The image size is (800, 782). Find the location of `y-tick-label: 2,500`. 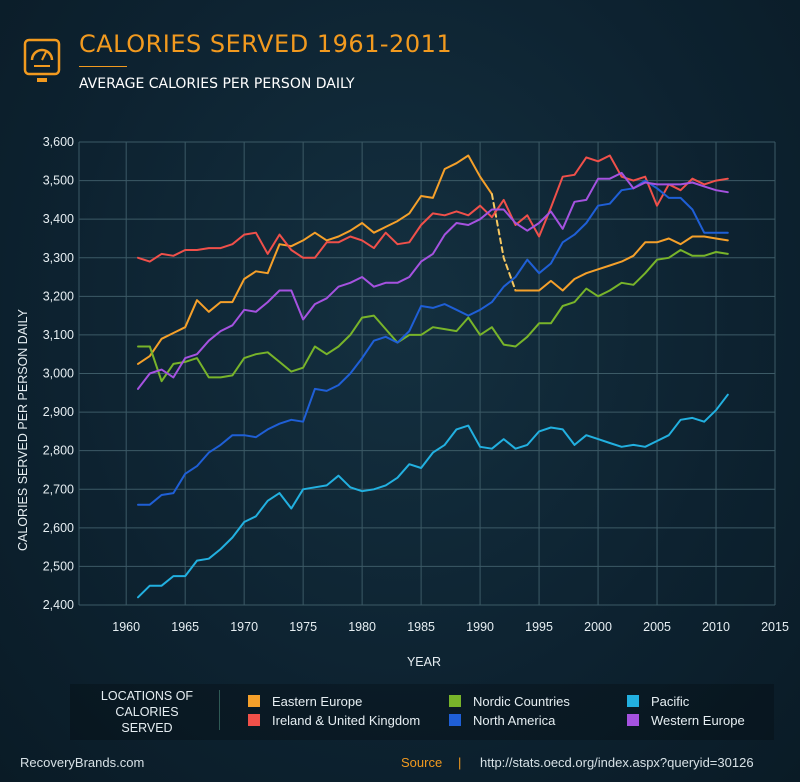

y-tick-label: 2,500 is located at coordinates (58, 566).